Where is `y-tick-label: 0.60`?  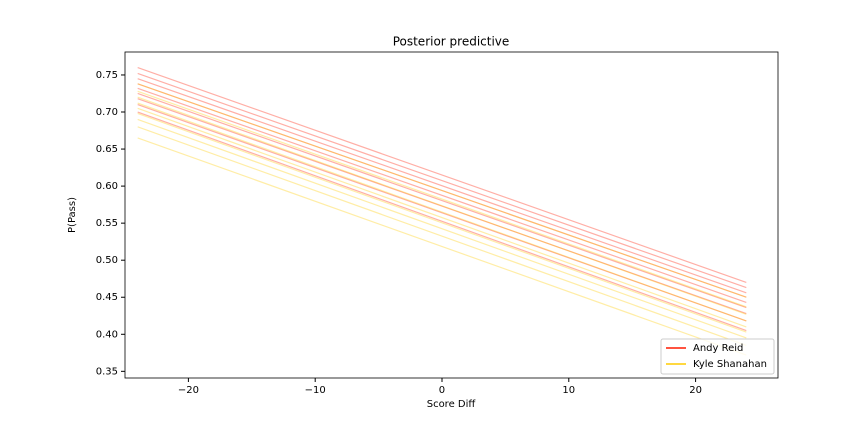 y-tick-label: 0.60 is located at coordinates (107, 186).